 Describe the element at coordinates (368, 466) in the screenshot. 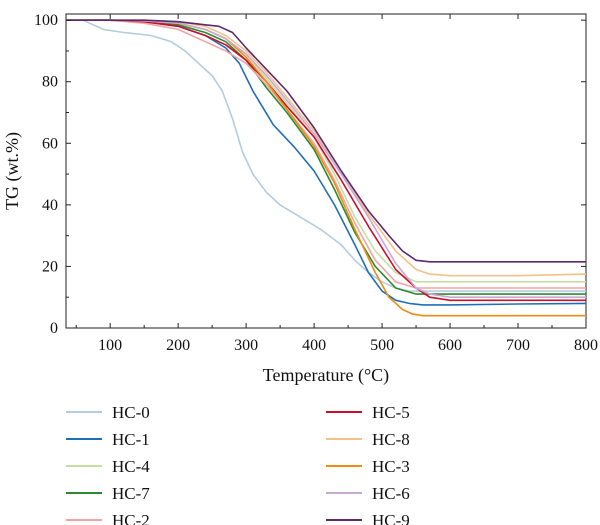

I see `legend-item-hc-3: HC-3` at that location.